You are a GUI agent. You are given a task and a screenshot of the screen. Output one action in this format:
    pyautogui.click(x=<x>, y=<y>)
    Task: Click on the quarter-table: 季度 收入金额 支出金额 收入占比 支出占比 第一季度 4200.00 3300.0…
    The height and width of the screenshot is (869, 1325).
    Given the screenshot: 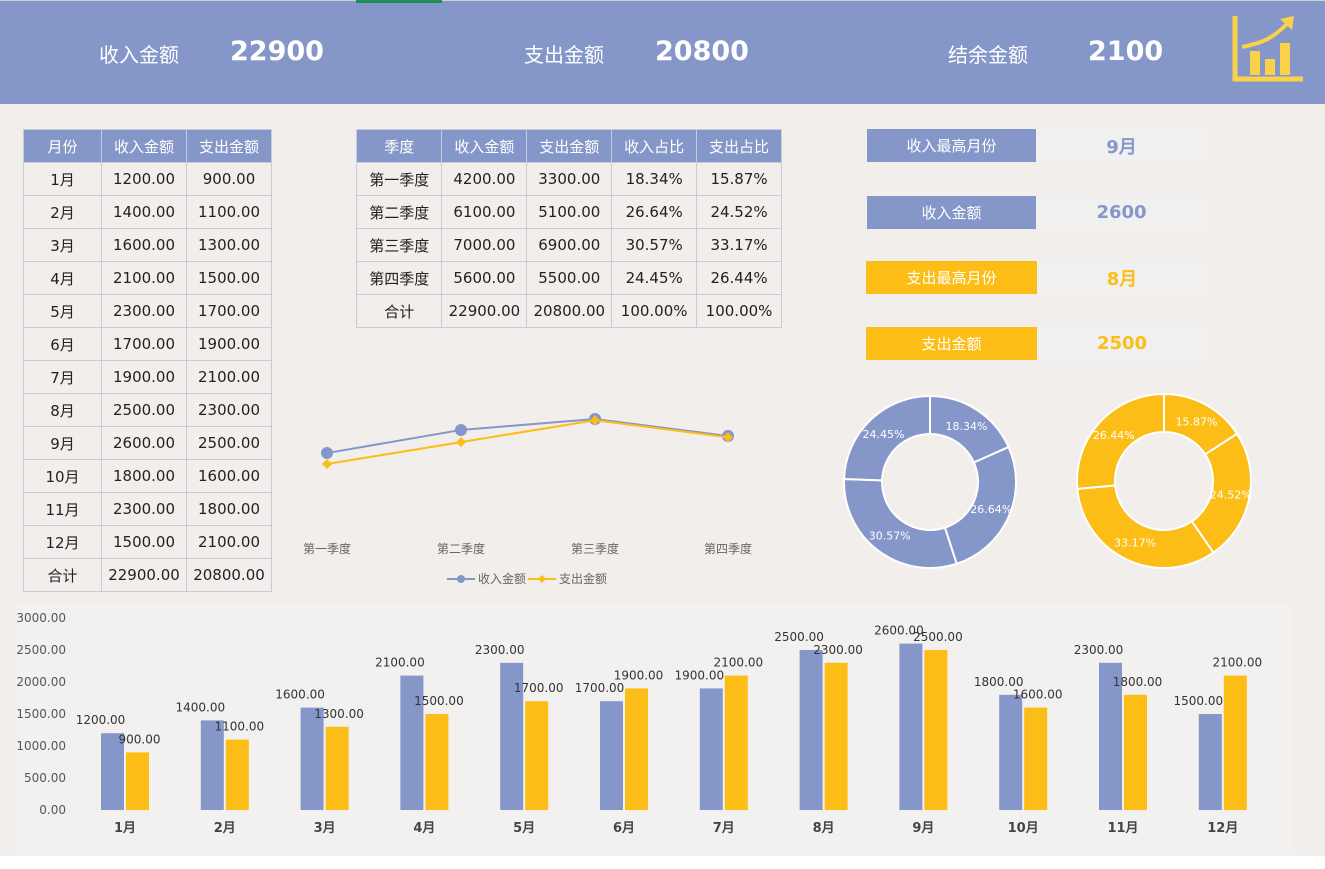 What is the action you would take?
    pyautogui.click(x=568, y=228)
    